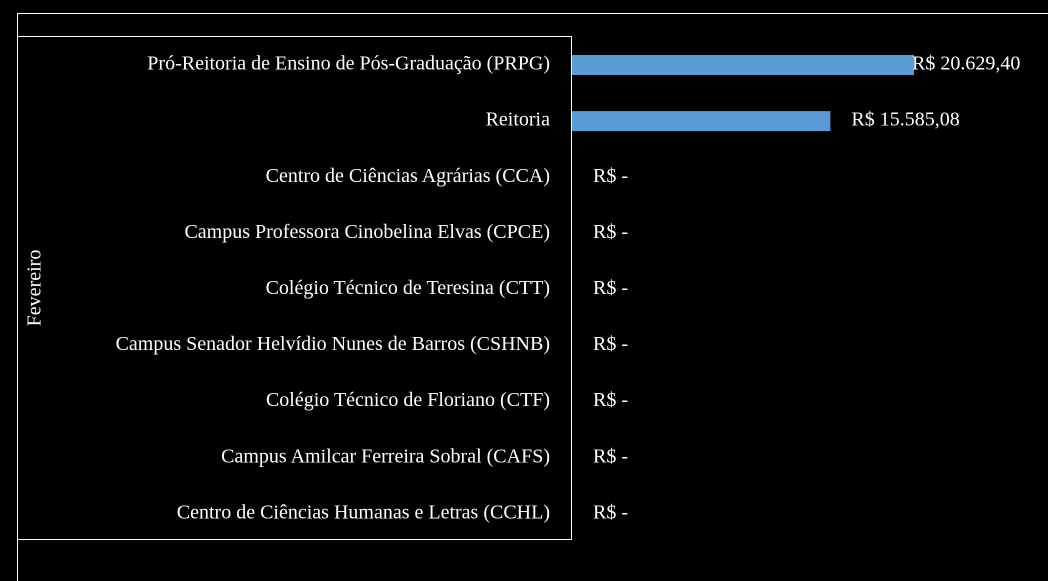  What do you see at coordinates (408, 400) in the screenshot?
I see `category-label: Colégio Técnico de Floriano (CTF)` at bounding box center [408, 400].